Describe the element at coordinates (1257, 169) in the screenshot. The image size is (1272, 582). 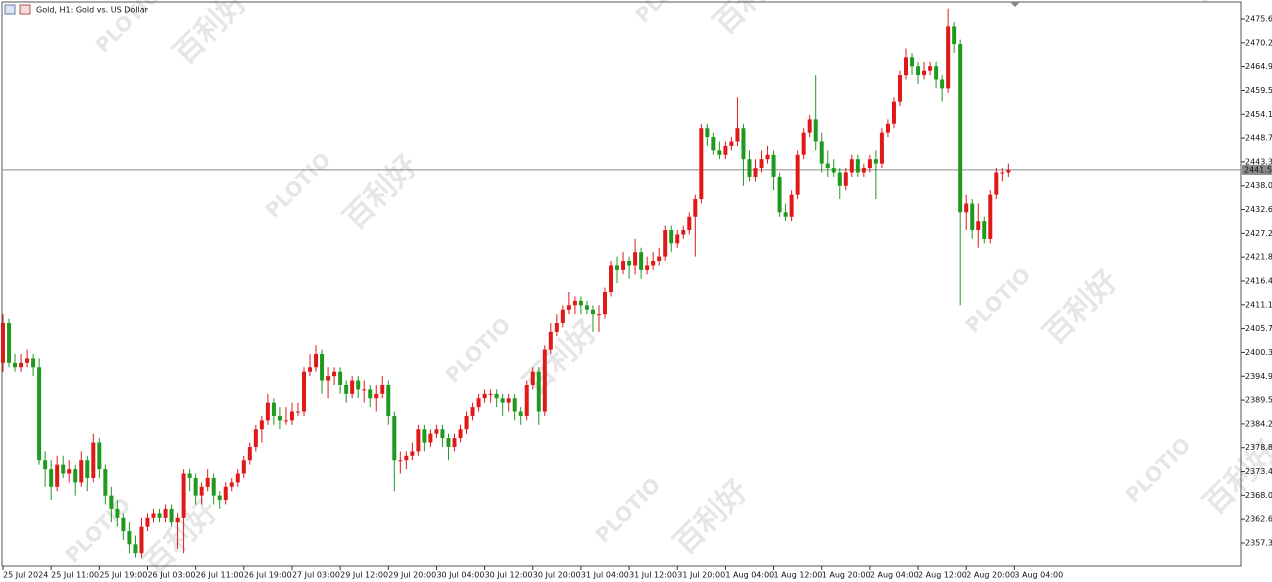
I see `last-price-box` at that location.